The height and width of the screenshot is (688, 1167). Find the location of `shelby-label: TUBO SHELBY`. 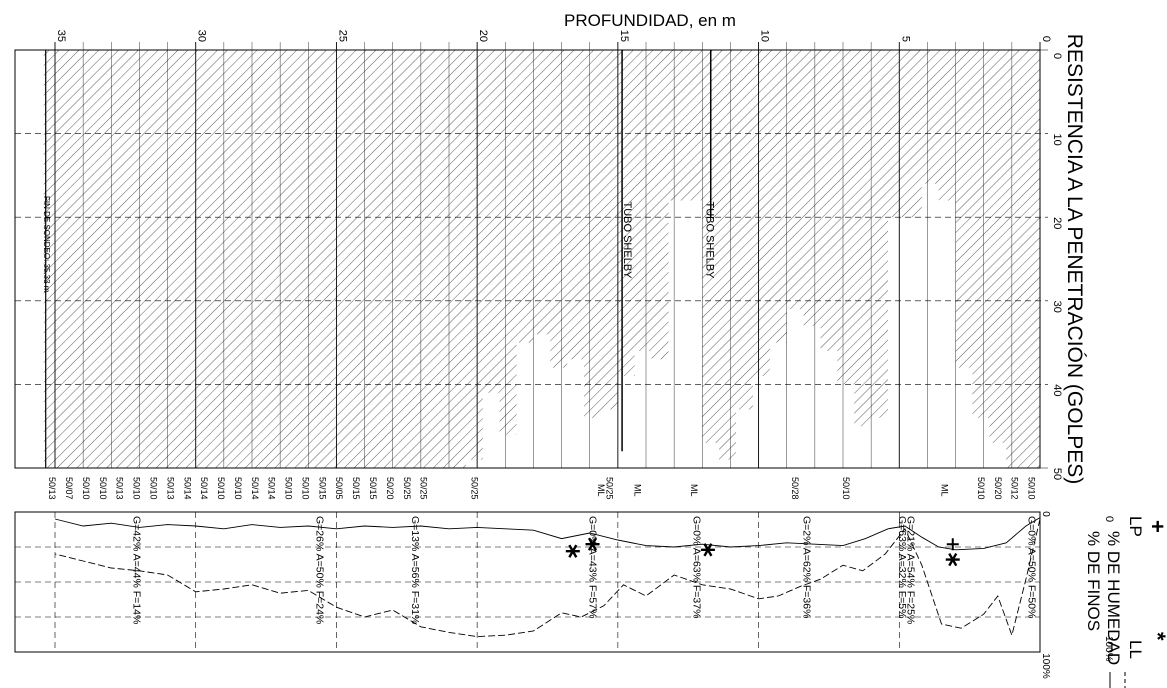

shelby-label: TUBO SHELBY is located at coordinates (627, 240).